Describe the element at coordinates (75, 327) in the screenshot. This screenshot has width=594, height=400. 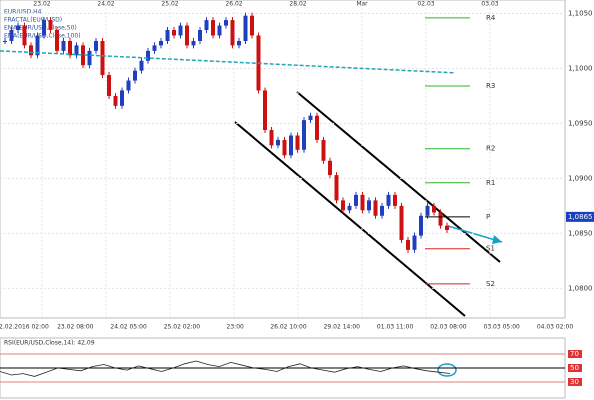
I see `x-tick-label: 23.02 08:00` at that location.